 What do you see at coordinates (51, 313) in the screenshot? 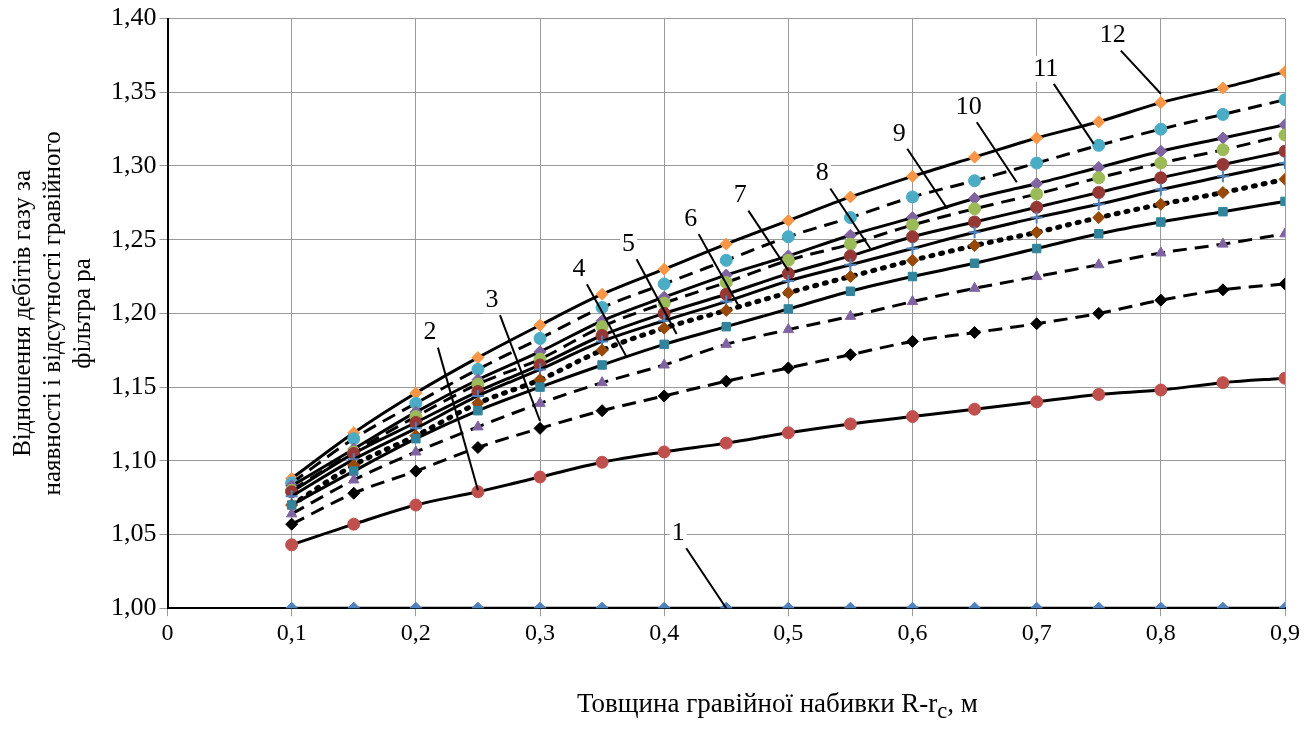
I see `y-axis-title: Відношення дебітів газу за наявності і відсутності гравійного фільтра ра` at bounding box center [51, 313].